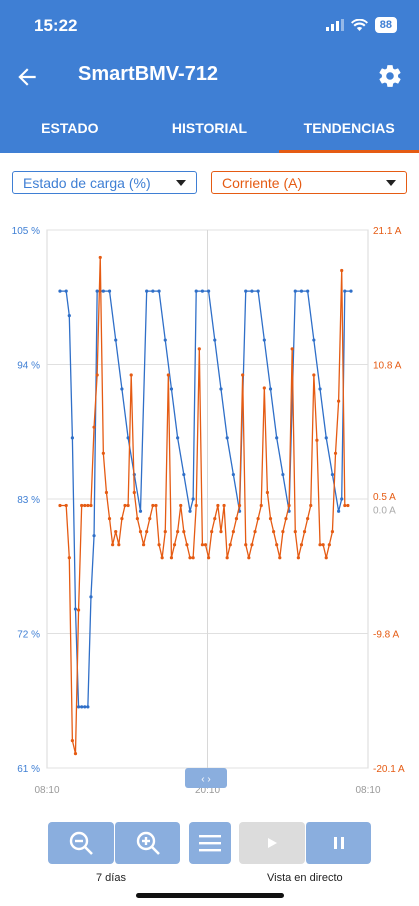  What do you see at coordinates (262, 182) in the screenshot?
I see `right-series-label: Corriente (A)` at bounding box center [262, 182].